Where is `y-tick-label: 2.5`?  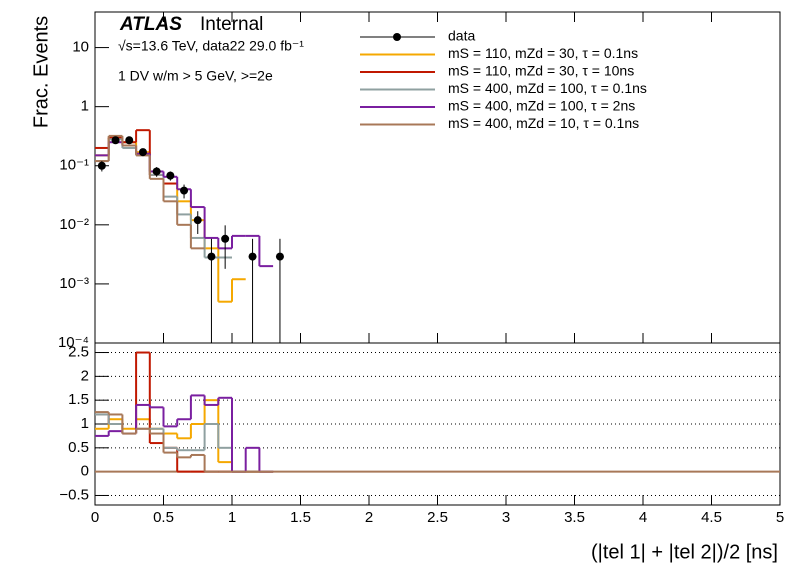 y-tick-label: 2.5 is located at coordinates (78, 351).